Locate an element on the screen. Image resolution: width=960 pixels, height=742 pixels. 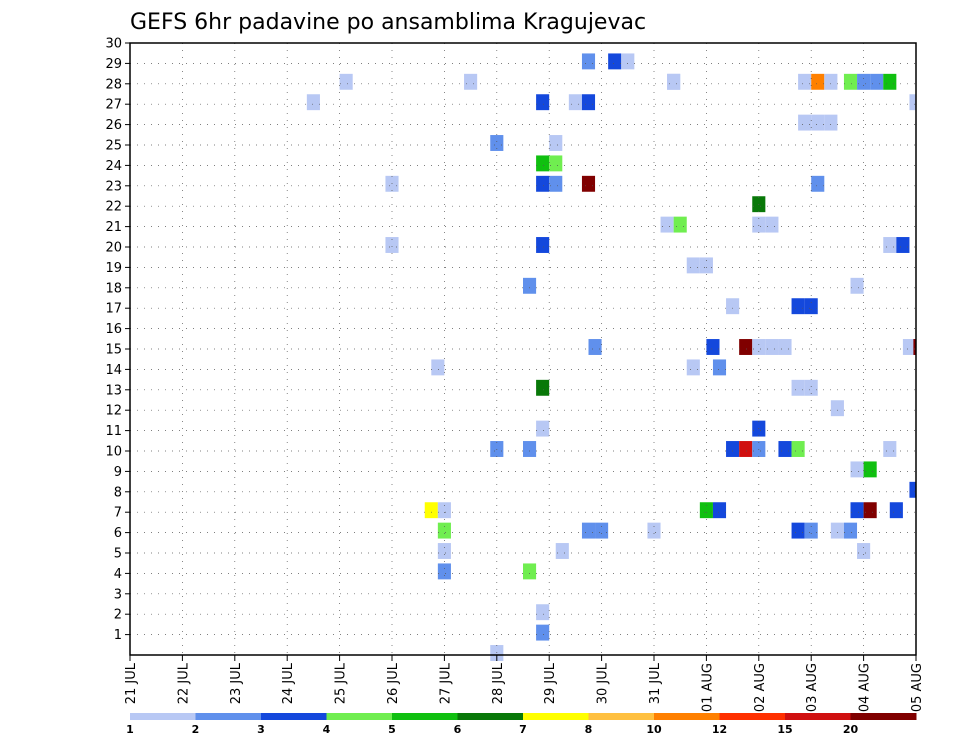
y-tick-label: 5 is located at coordinates (118, 554).